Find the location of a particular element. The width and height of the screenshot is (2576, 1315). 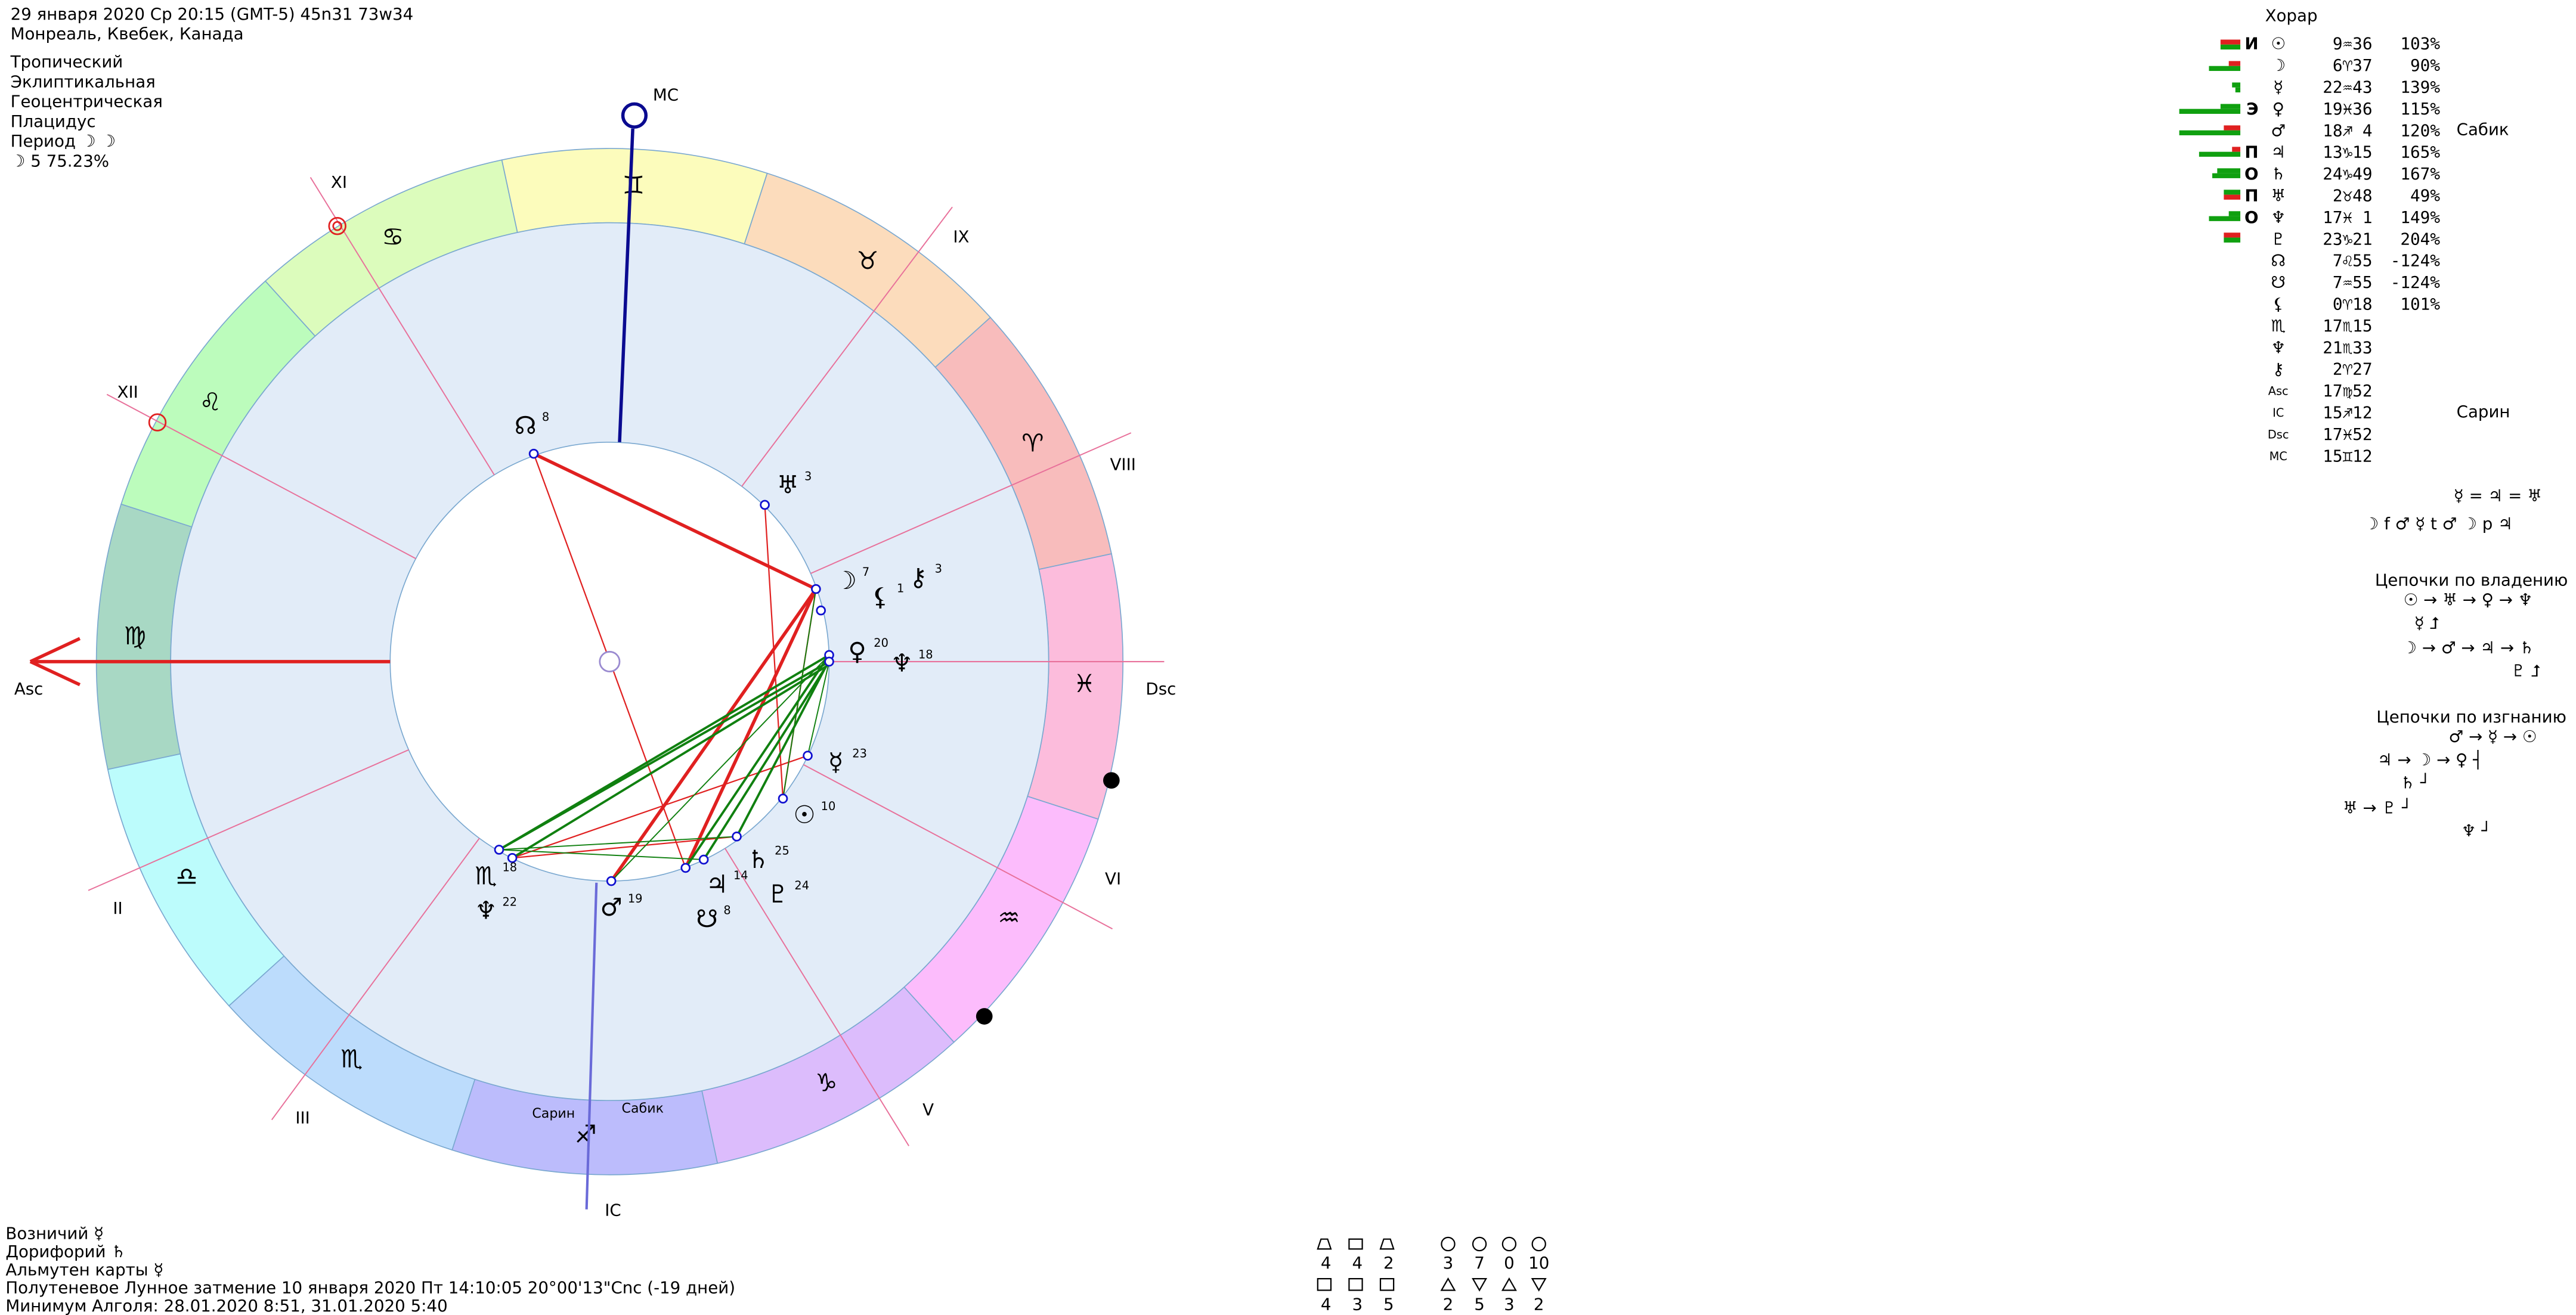

row-marker: П is located at coordinates (2251, 196).